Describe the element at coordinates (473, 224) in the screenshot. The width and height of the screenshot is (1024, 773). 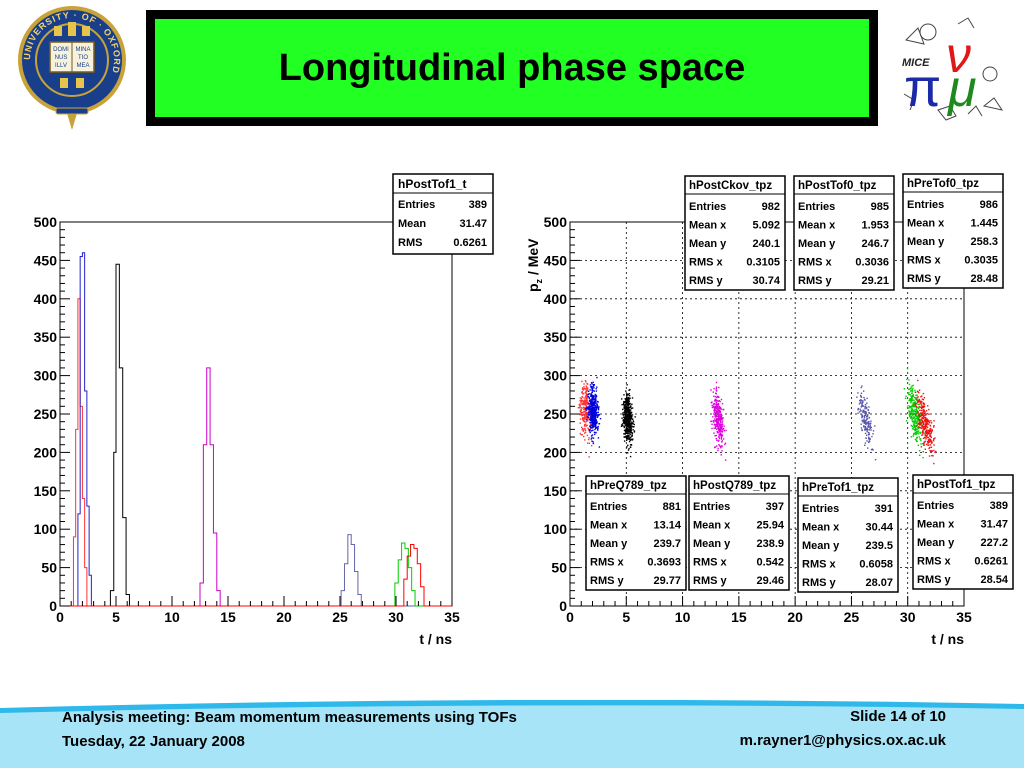
I see `histogram-stats-mean-value: 31.47` at that location.